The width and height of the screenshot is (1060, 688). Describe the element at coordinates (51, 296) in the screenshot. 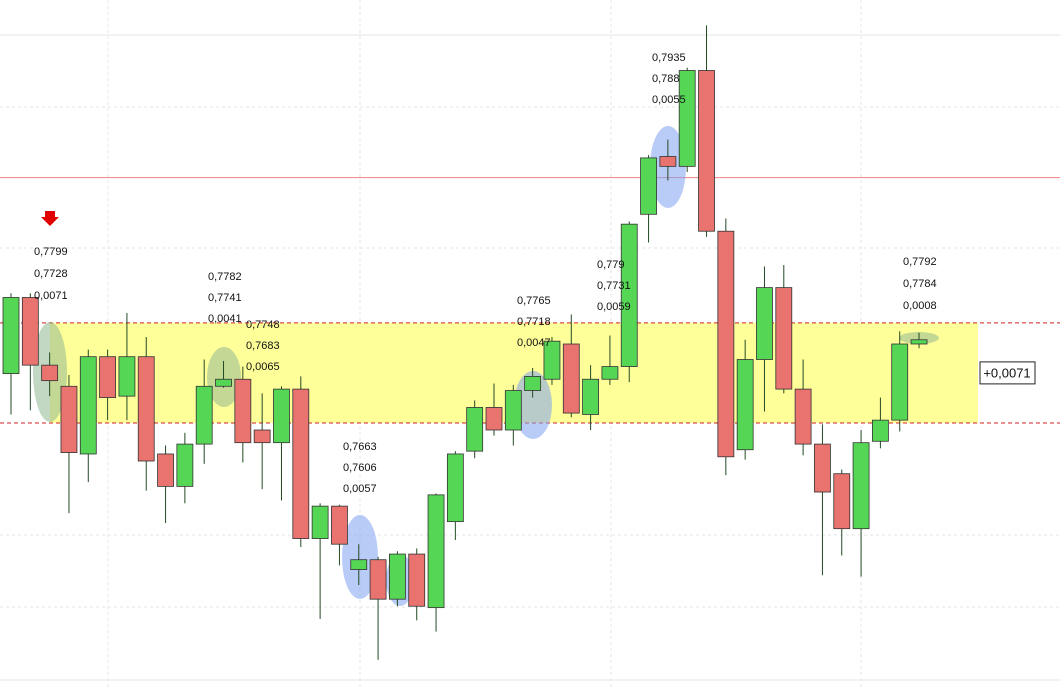

I see `price-annotation: 0,0071` at that location.